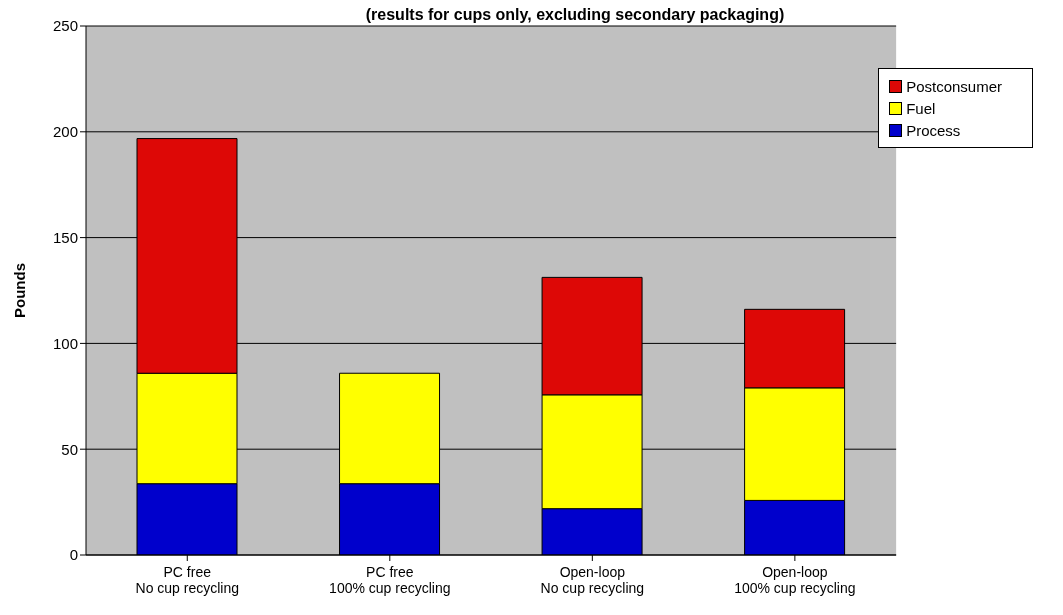 The width and height of the screenshot is (1063, 615). I want to click on x-tick-label: PC free 100% cup recycling, so click(390, 580).